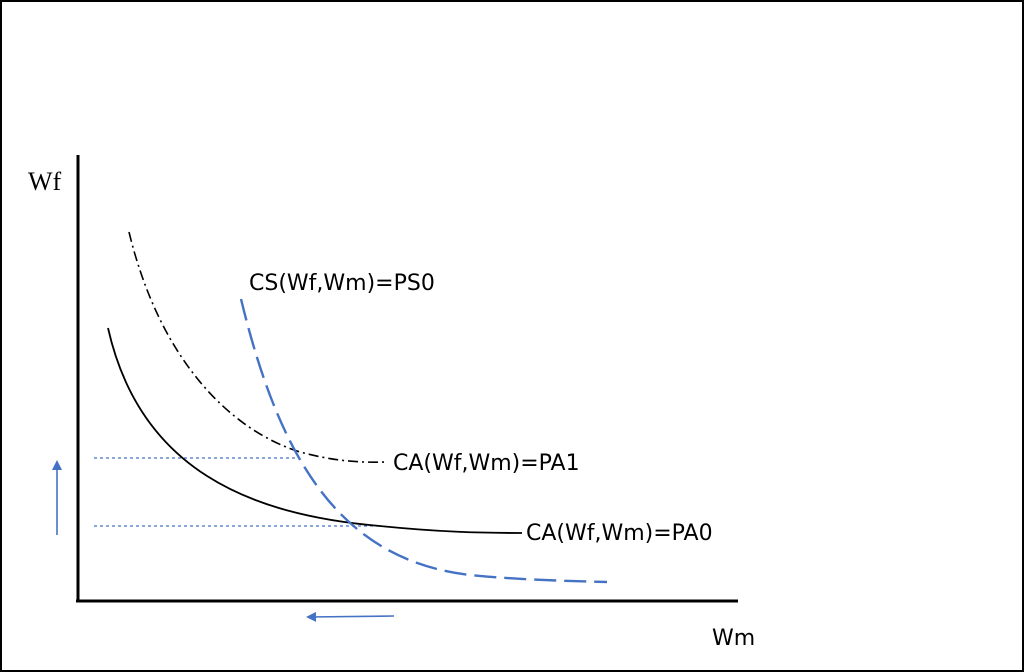  I want to click on curve-pa0, so click(315, 430).